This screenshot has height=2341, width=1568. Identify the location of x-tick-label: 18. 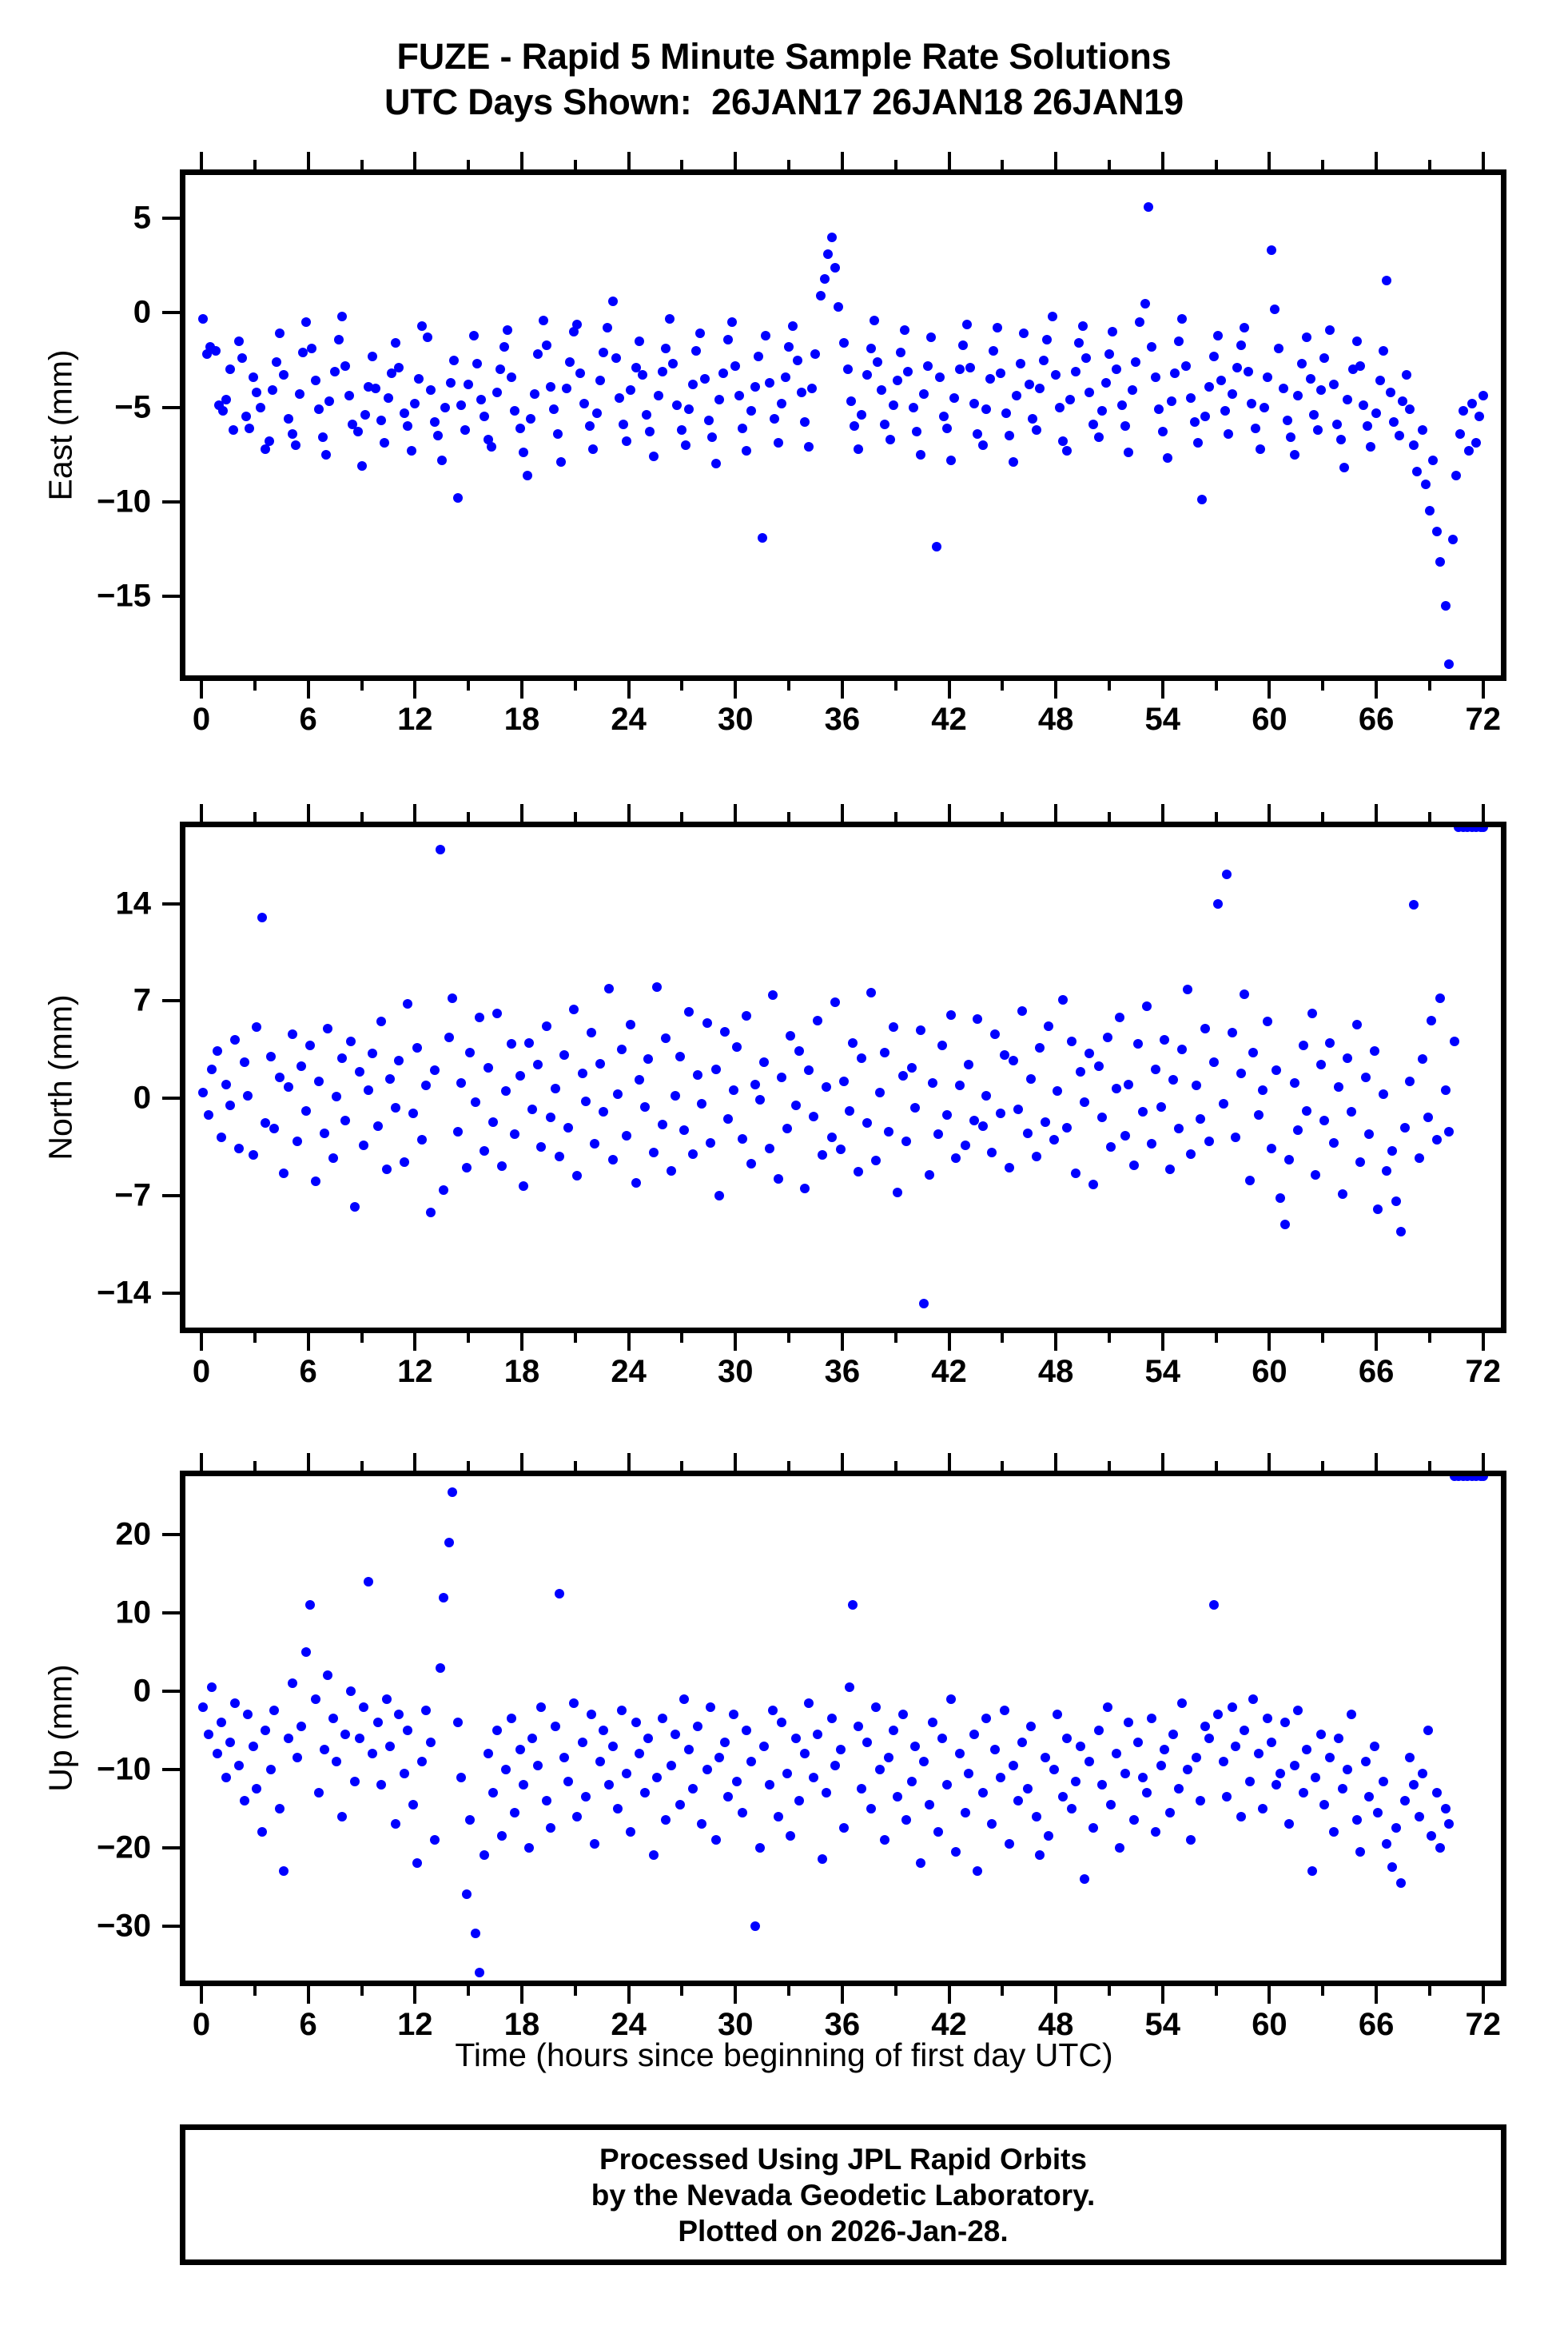
(521, 720).